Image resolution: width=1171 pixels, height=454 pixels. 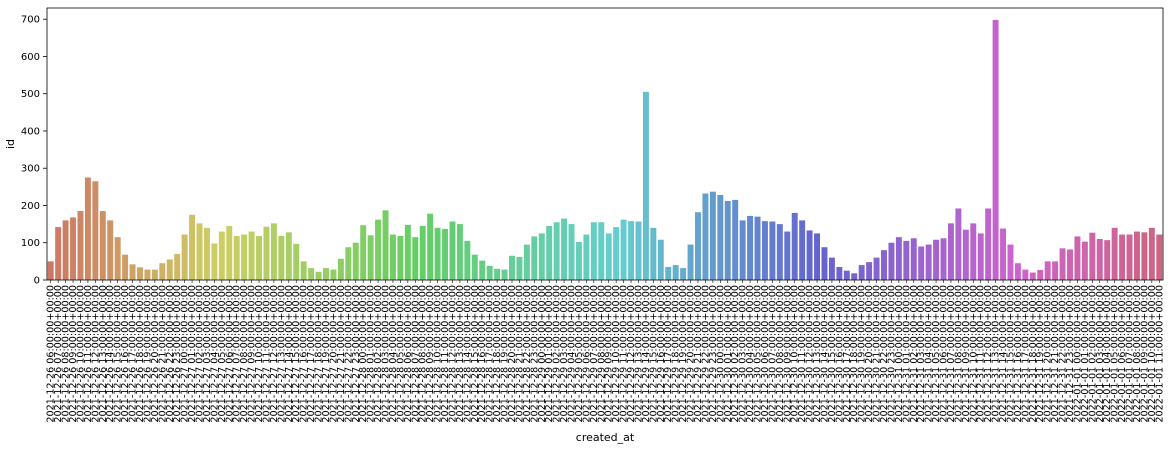 I want to click on x-tick-label: 2021-12-27 03:00:00+00:00, so click(x=207, y=354).